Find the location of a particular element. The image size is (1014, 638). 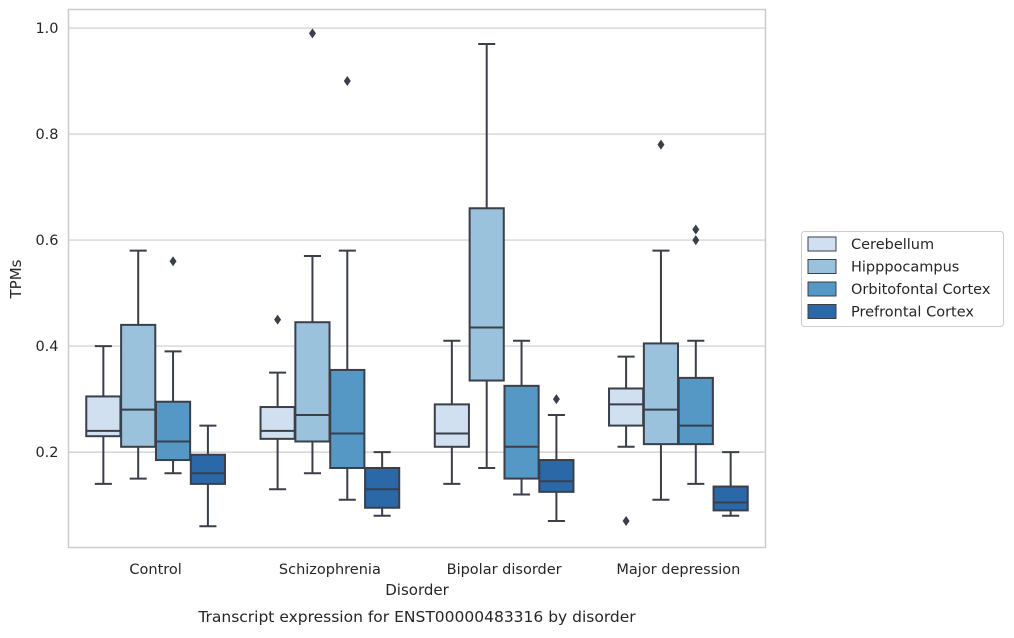

series-prefrontal-cortex is located at coordinates (469, 461).